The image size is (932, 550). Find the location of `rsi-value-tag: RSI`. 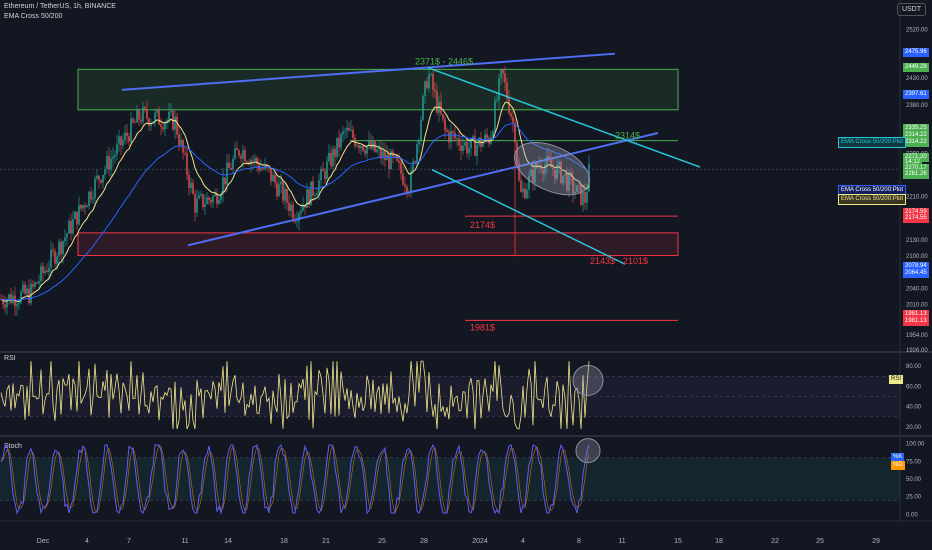

rsi-value-tag: RSI is located at coordinates (896, 380).